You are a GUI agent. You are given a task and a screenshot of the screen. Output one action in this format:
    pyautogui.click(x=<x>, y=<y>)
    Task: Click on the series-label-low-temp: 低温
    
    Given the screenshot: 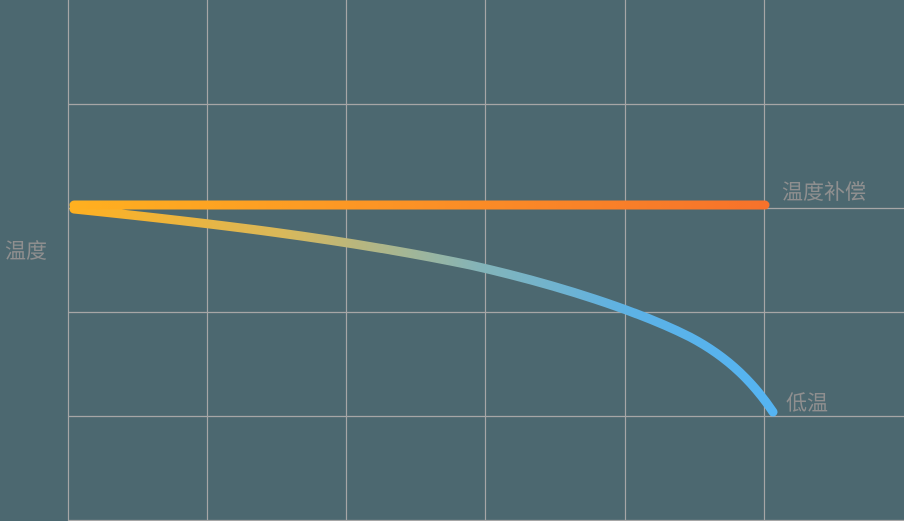 What is the action you would take?
    pyautogui.click(x=807, y=403)
    